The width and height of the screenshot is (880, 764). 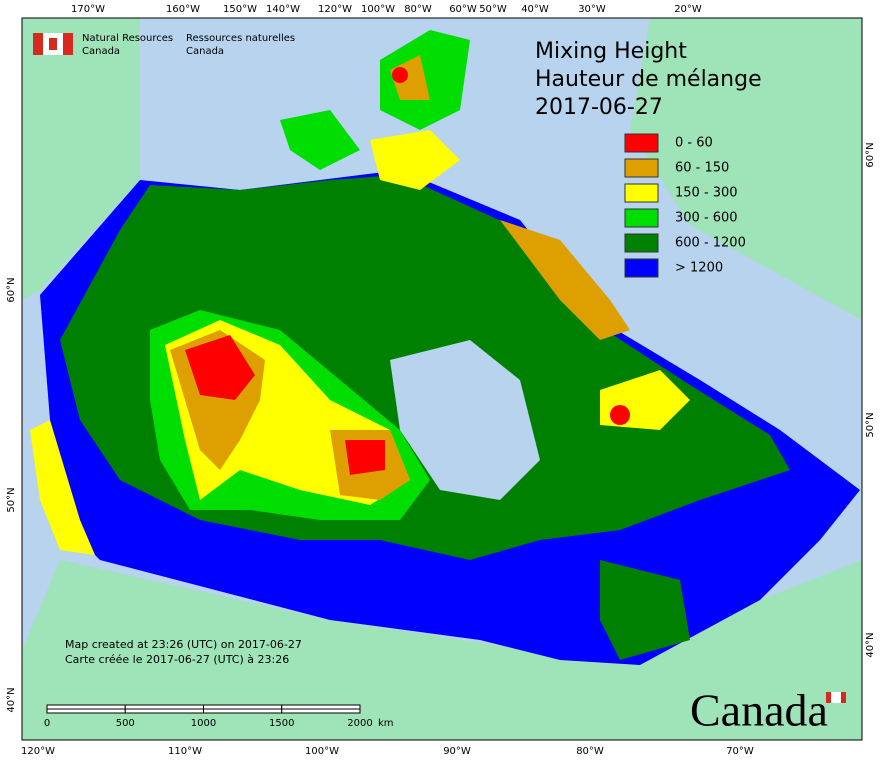 What do you see at coordinates (281, 723) in the screenshot?
I see `scale-label: 1500` at bounding box center [281, 723].